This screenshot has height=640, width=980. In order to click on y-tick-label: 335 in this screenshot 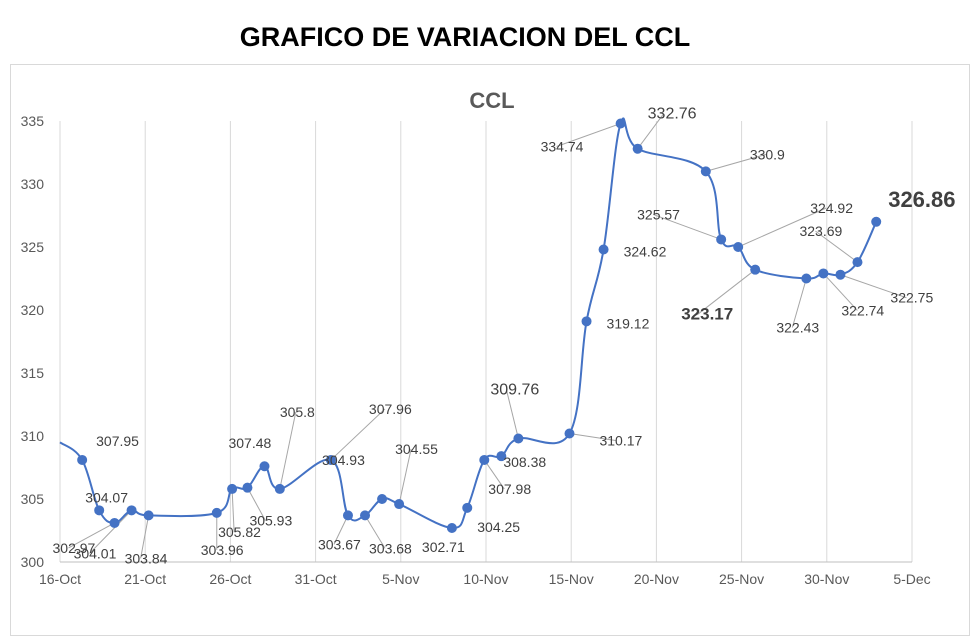, I will do `click(33, 121)`.